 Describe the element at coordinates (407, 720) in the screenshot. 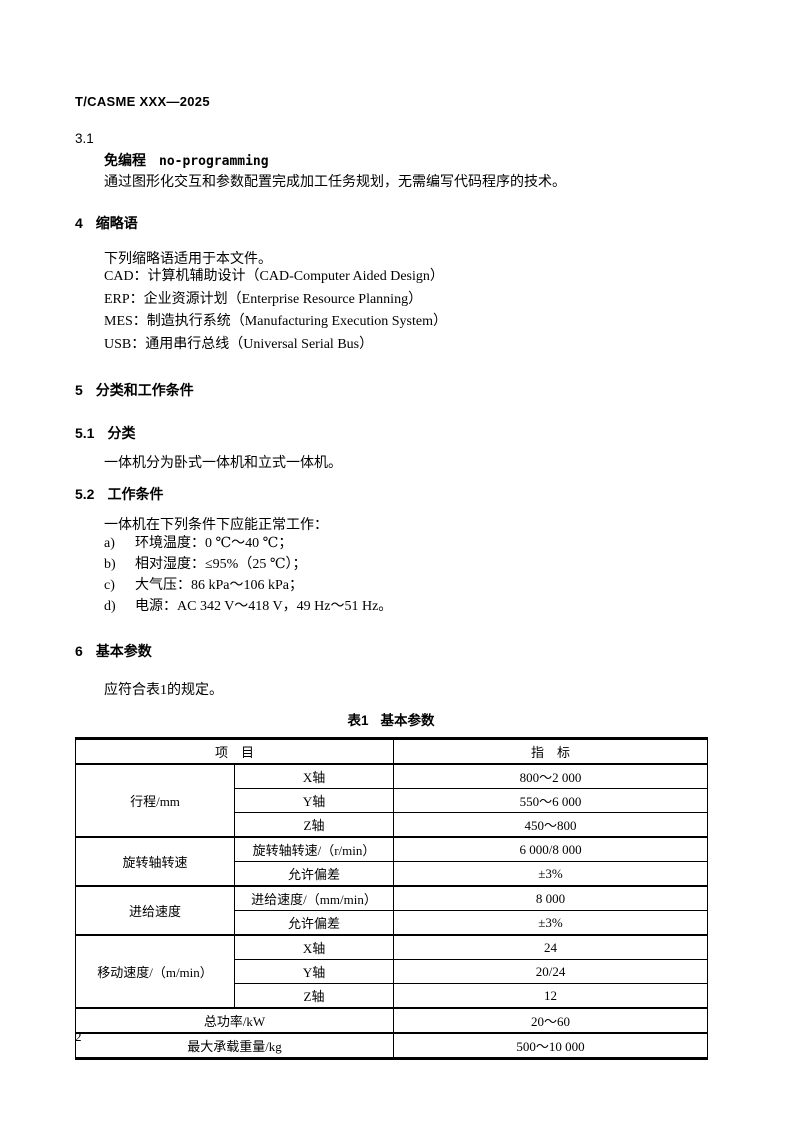

I see `table-caption-title: 基本参数` at that location.